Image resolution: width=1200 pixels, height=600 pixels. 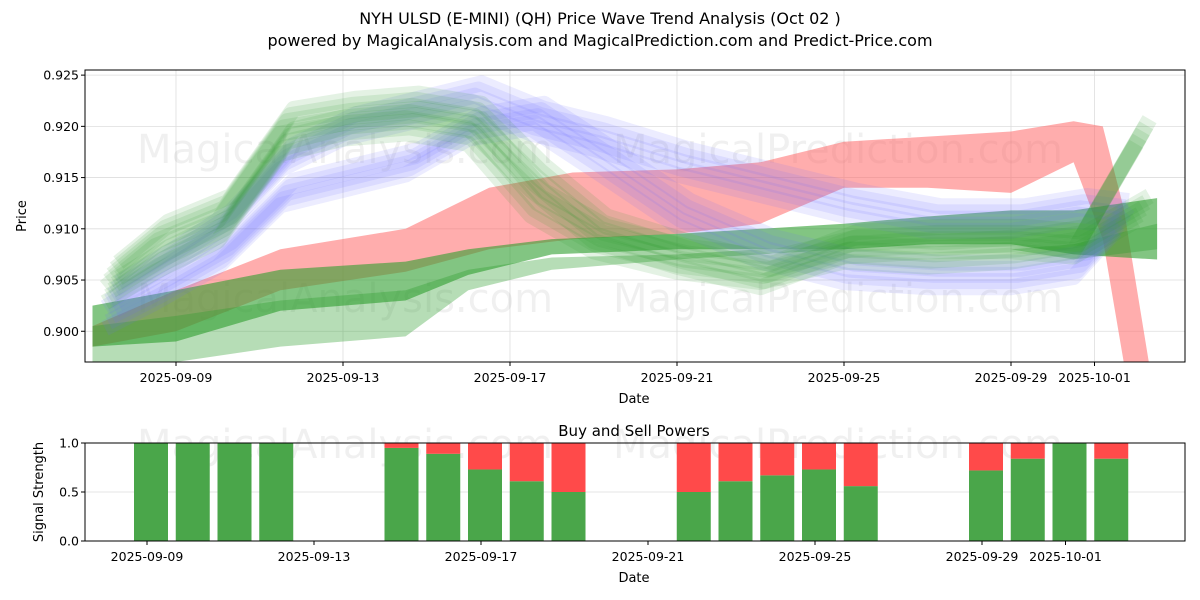 What do you see at coordinates (69, 492) in the screenshot?
I see `bar-y-tick-label: 0.5` at bounding box center [69, 492].